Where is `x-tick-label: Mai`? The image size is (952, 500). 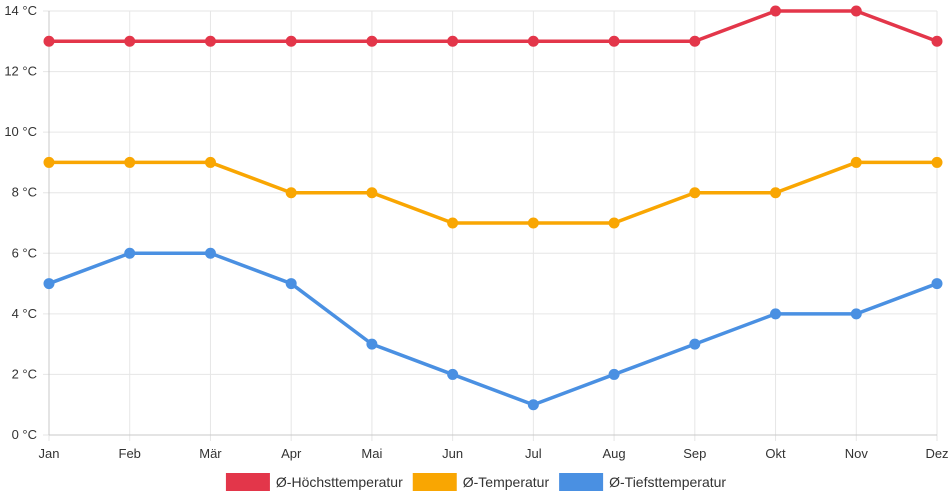
x-tick-label: Mai is located at coordinates (371, 453).